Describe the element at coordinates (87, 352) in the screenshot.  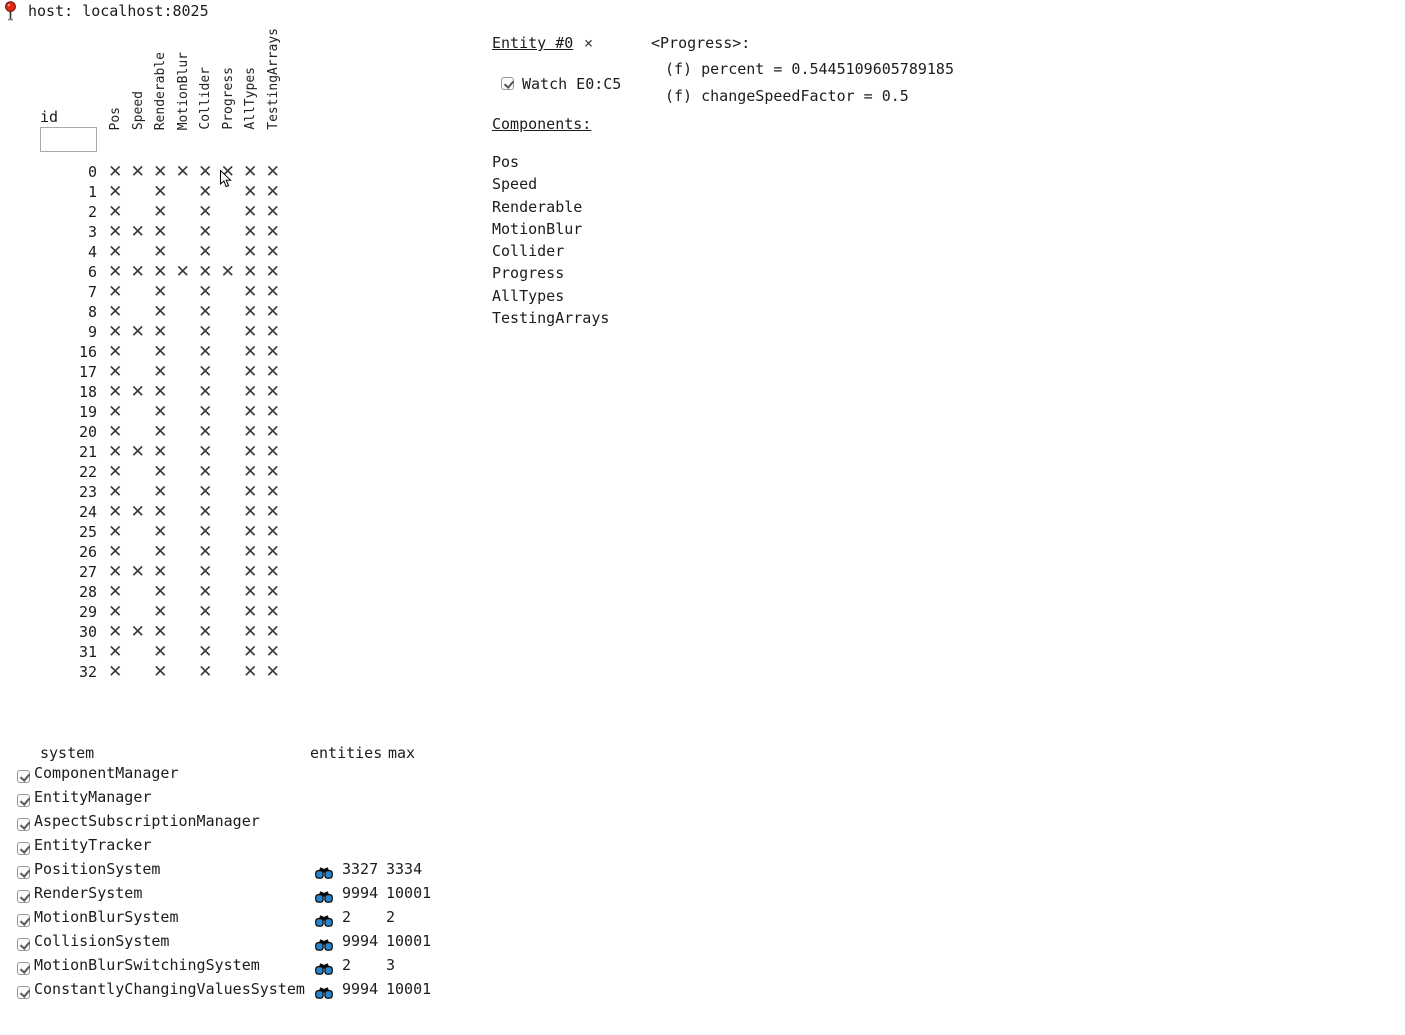
I see `entity-id: 16` at that location.